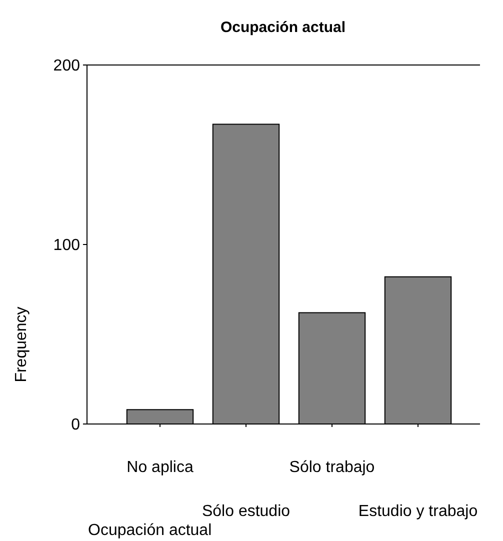 This screenshot has height=541, width=503. What do you see at coordinates (21, 344) in the screenshot?
I see `y-axis-title: Frequency` at bounding box center [21, 344].